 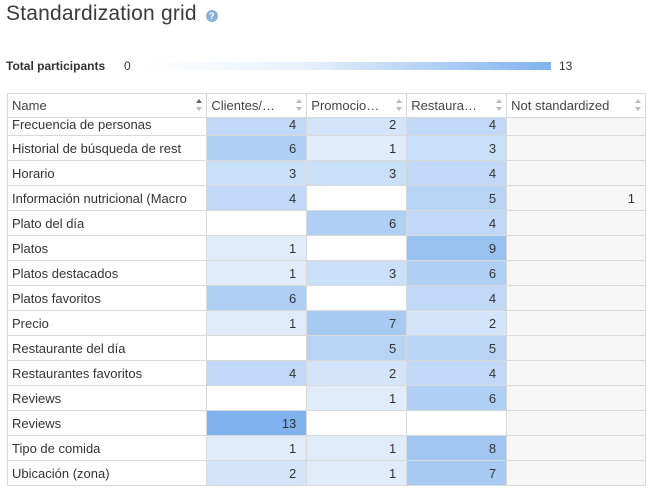 I want to click on table-row: Platos 1 9, so click(x=327, y=248).